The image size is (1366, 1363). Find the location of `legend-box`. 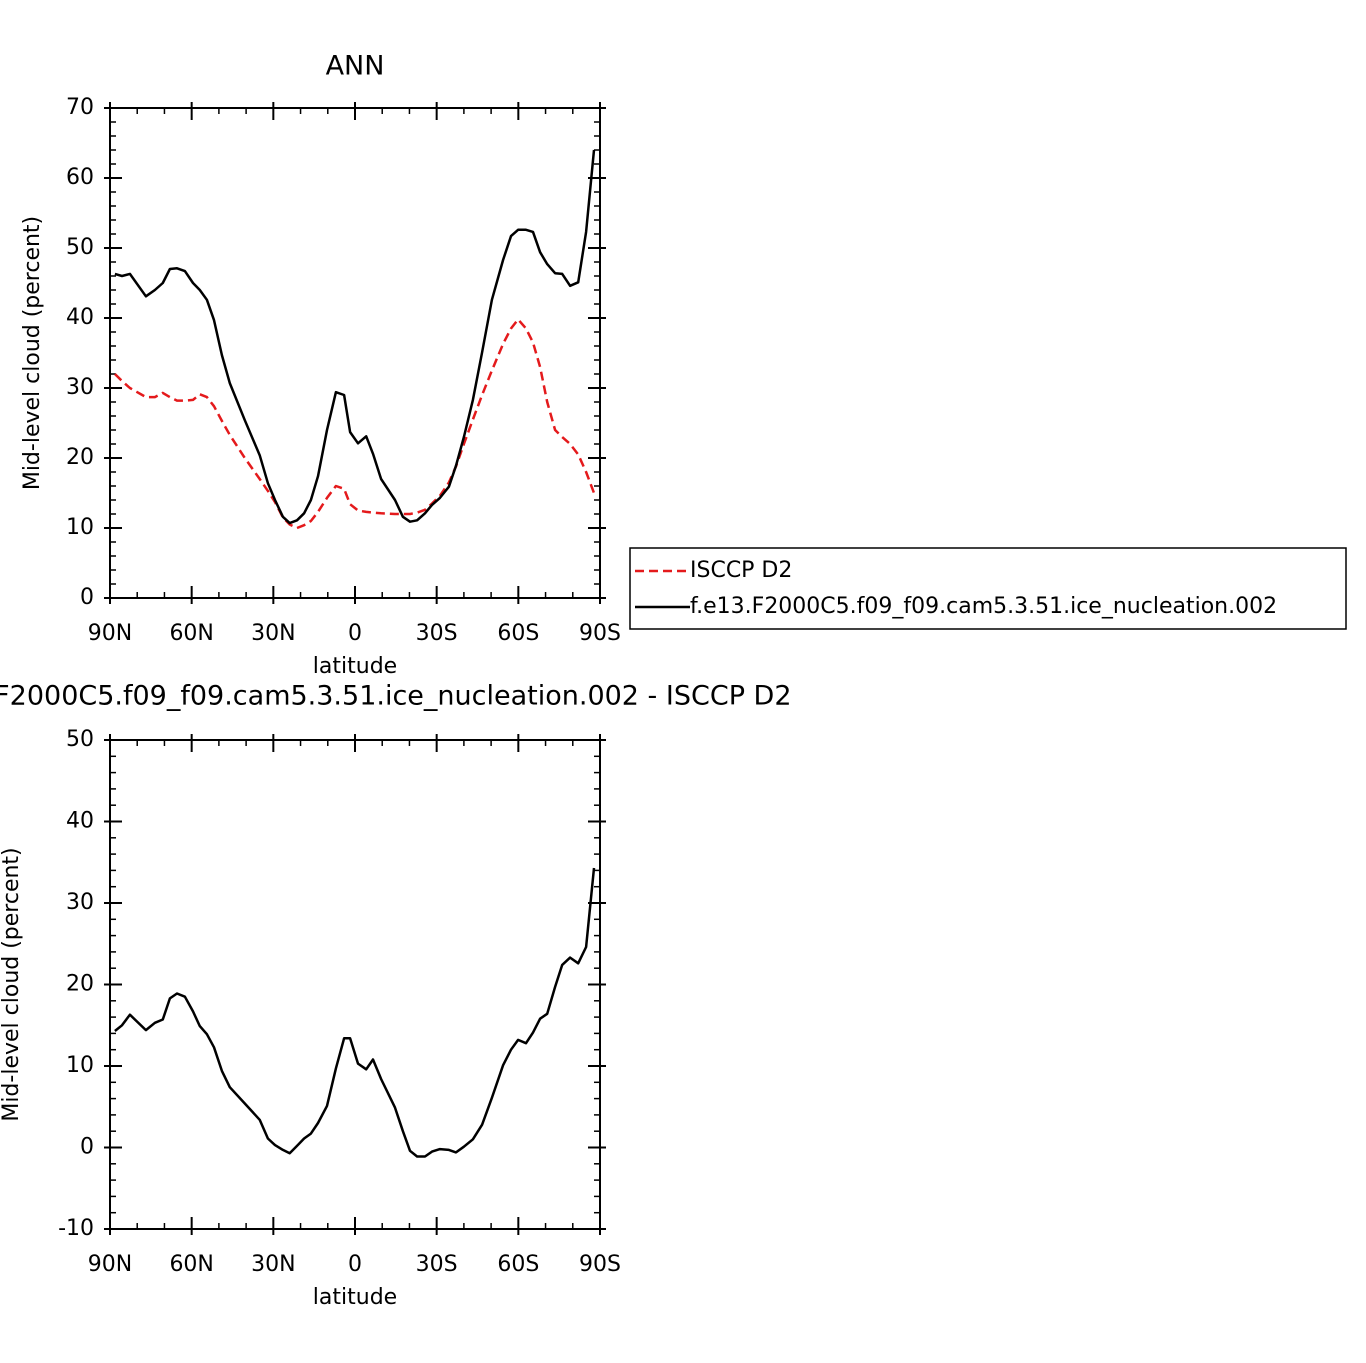

legend-box is located at coordinates (988, 588).